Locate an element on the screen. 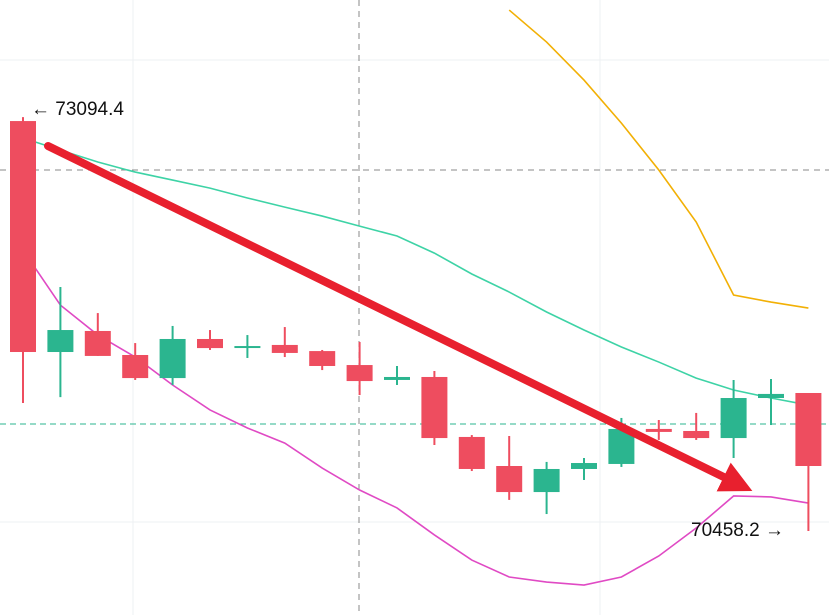 This screenshot has width=829, height=615. high-label: ← 73094.4 is located at coordinates (77, 109).